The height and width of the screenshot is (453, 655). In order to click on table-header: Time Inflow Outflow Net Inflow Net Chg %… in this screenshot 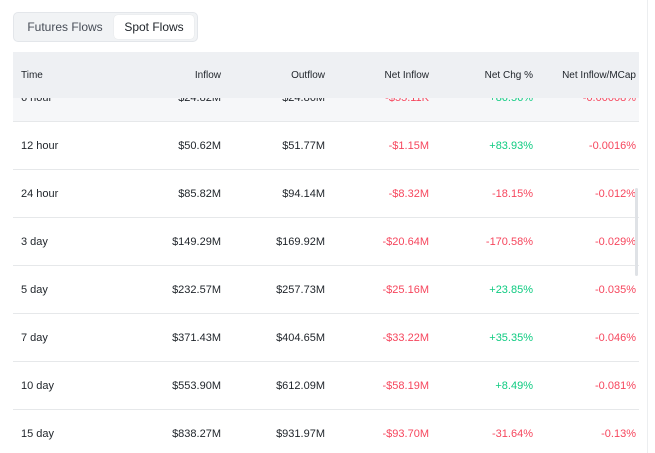, I will do `click(326, 75)`.